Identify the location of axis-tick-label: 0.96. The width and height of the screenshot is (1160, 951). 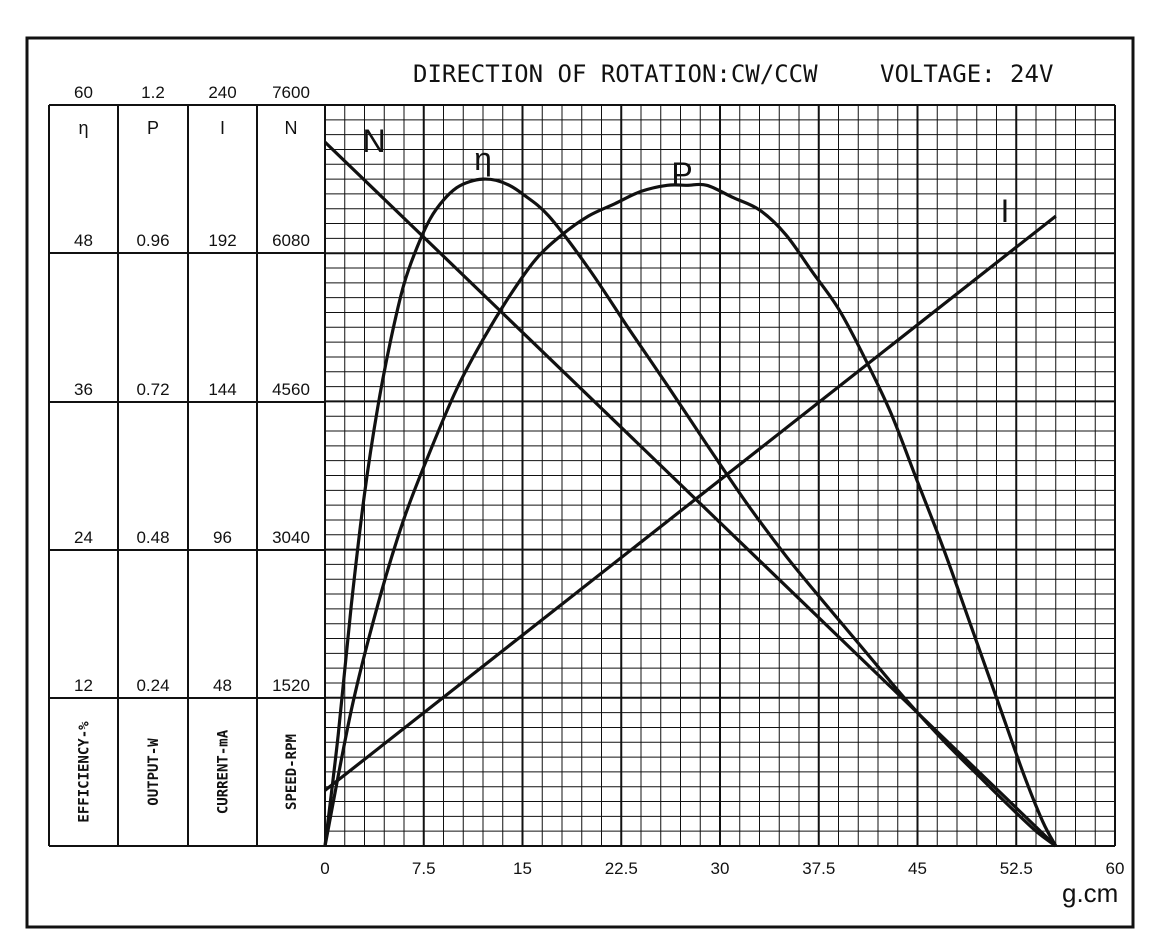
(152, 240).